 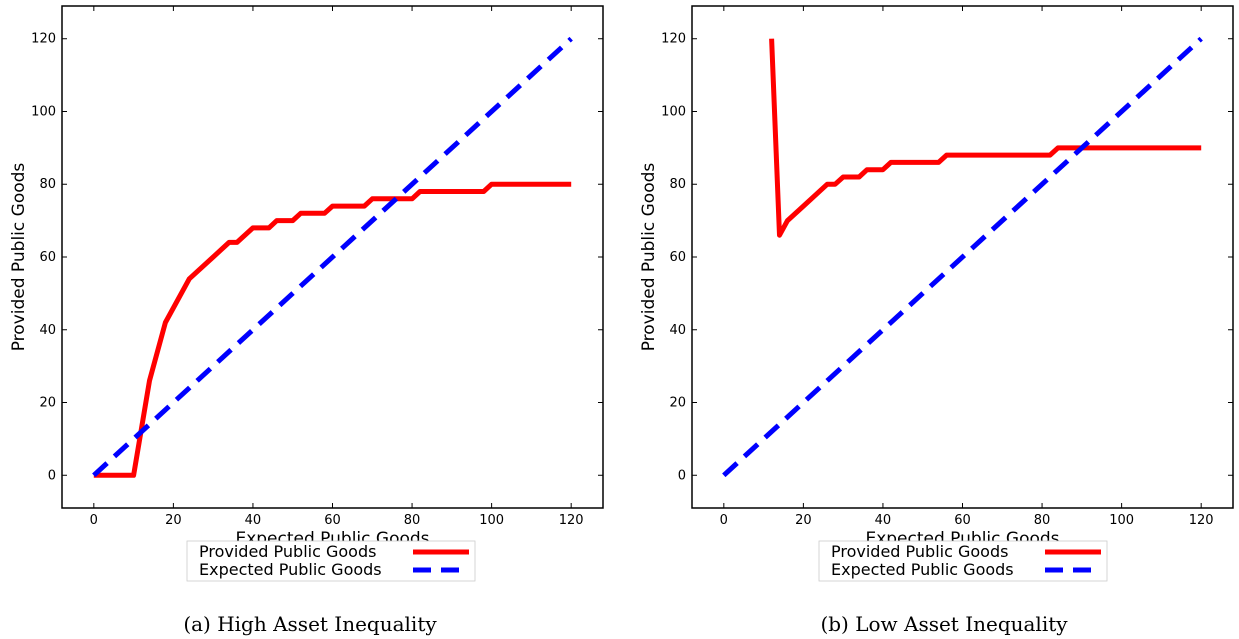 I want to click on series-line-provided, so click(x=985, y=138).